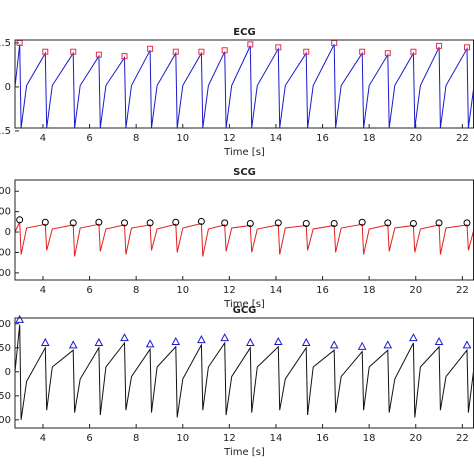 Image resolution: width=474 pixels, height=474 pixels. Describe the element at coordinates (5, 273) in the screenshot. I see `y-tick-label: -200` at that location.